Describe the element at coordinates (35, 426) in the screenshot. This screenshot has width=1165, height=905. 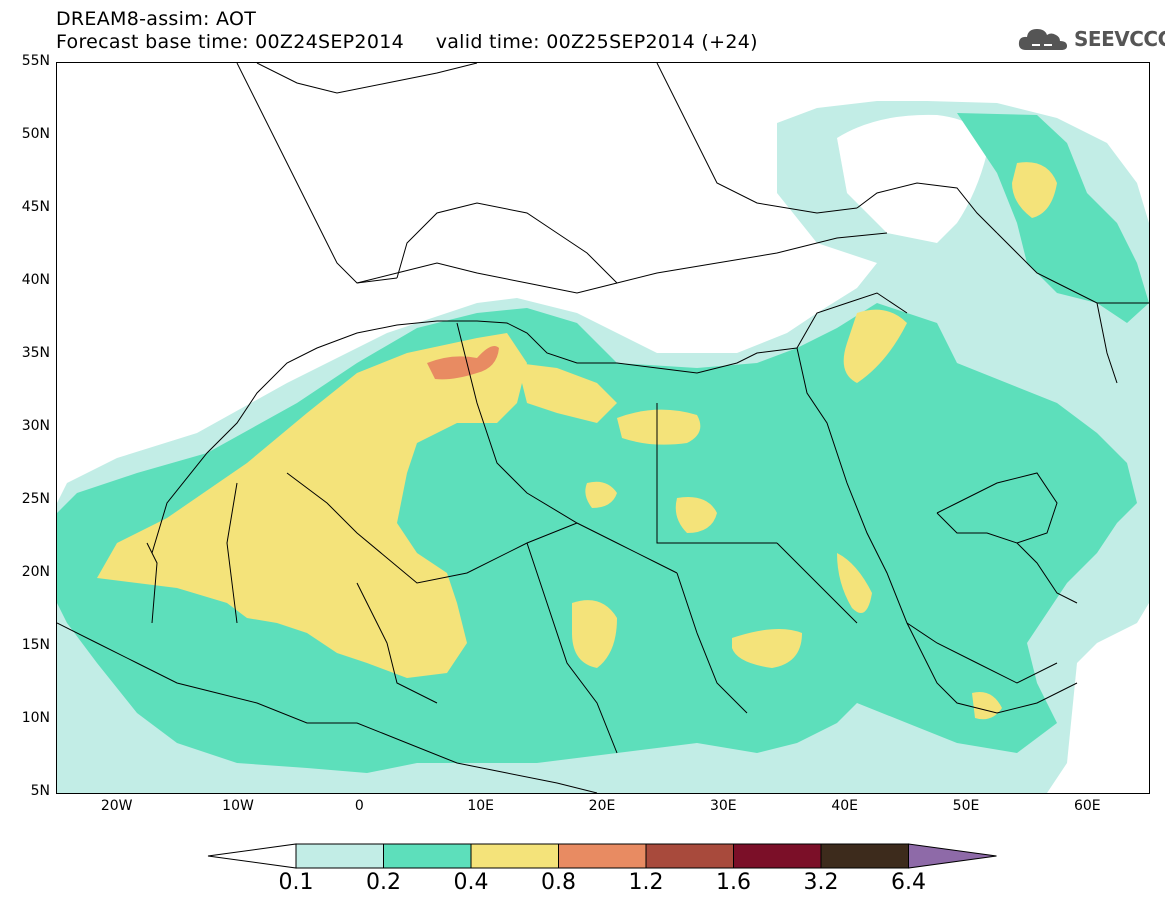
I see `latitude-tick-label: 30N` at that location.